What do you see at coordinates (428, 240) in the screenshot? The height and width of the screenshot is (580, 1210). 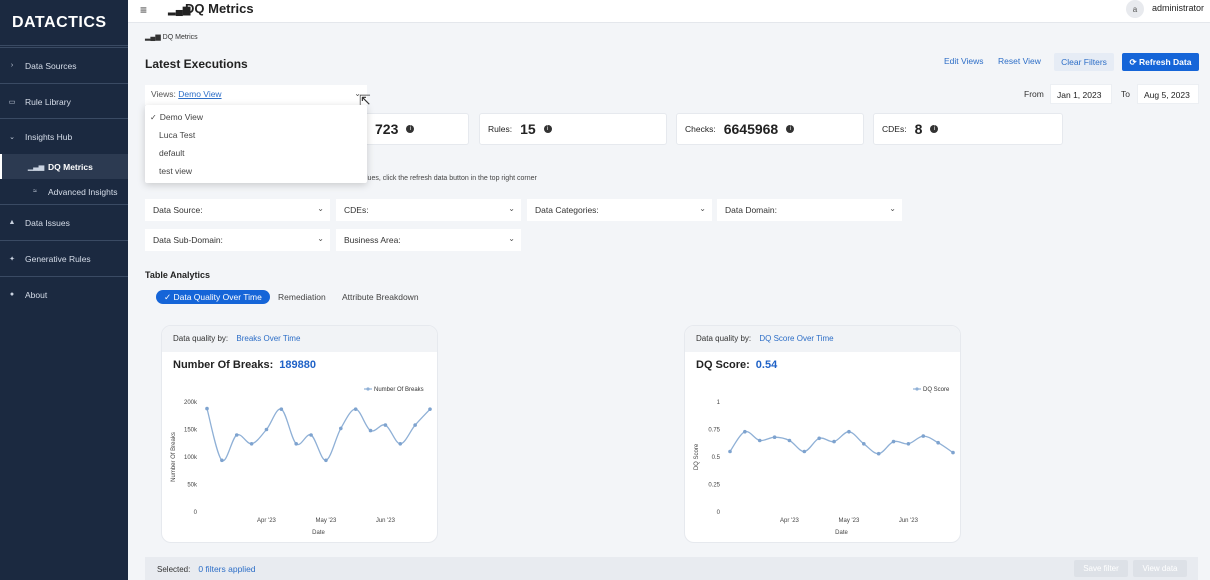 I see `filter-business-area: Business Area: ⌄` at bounding box center [428, 240].